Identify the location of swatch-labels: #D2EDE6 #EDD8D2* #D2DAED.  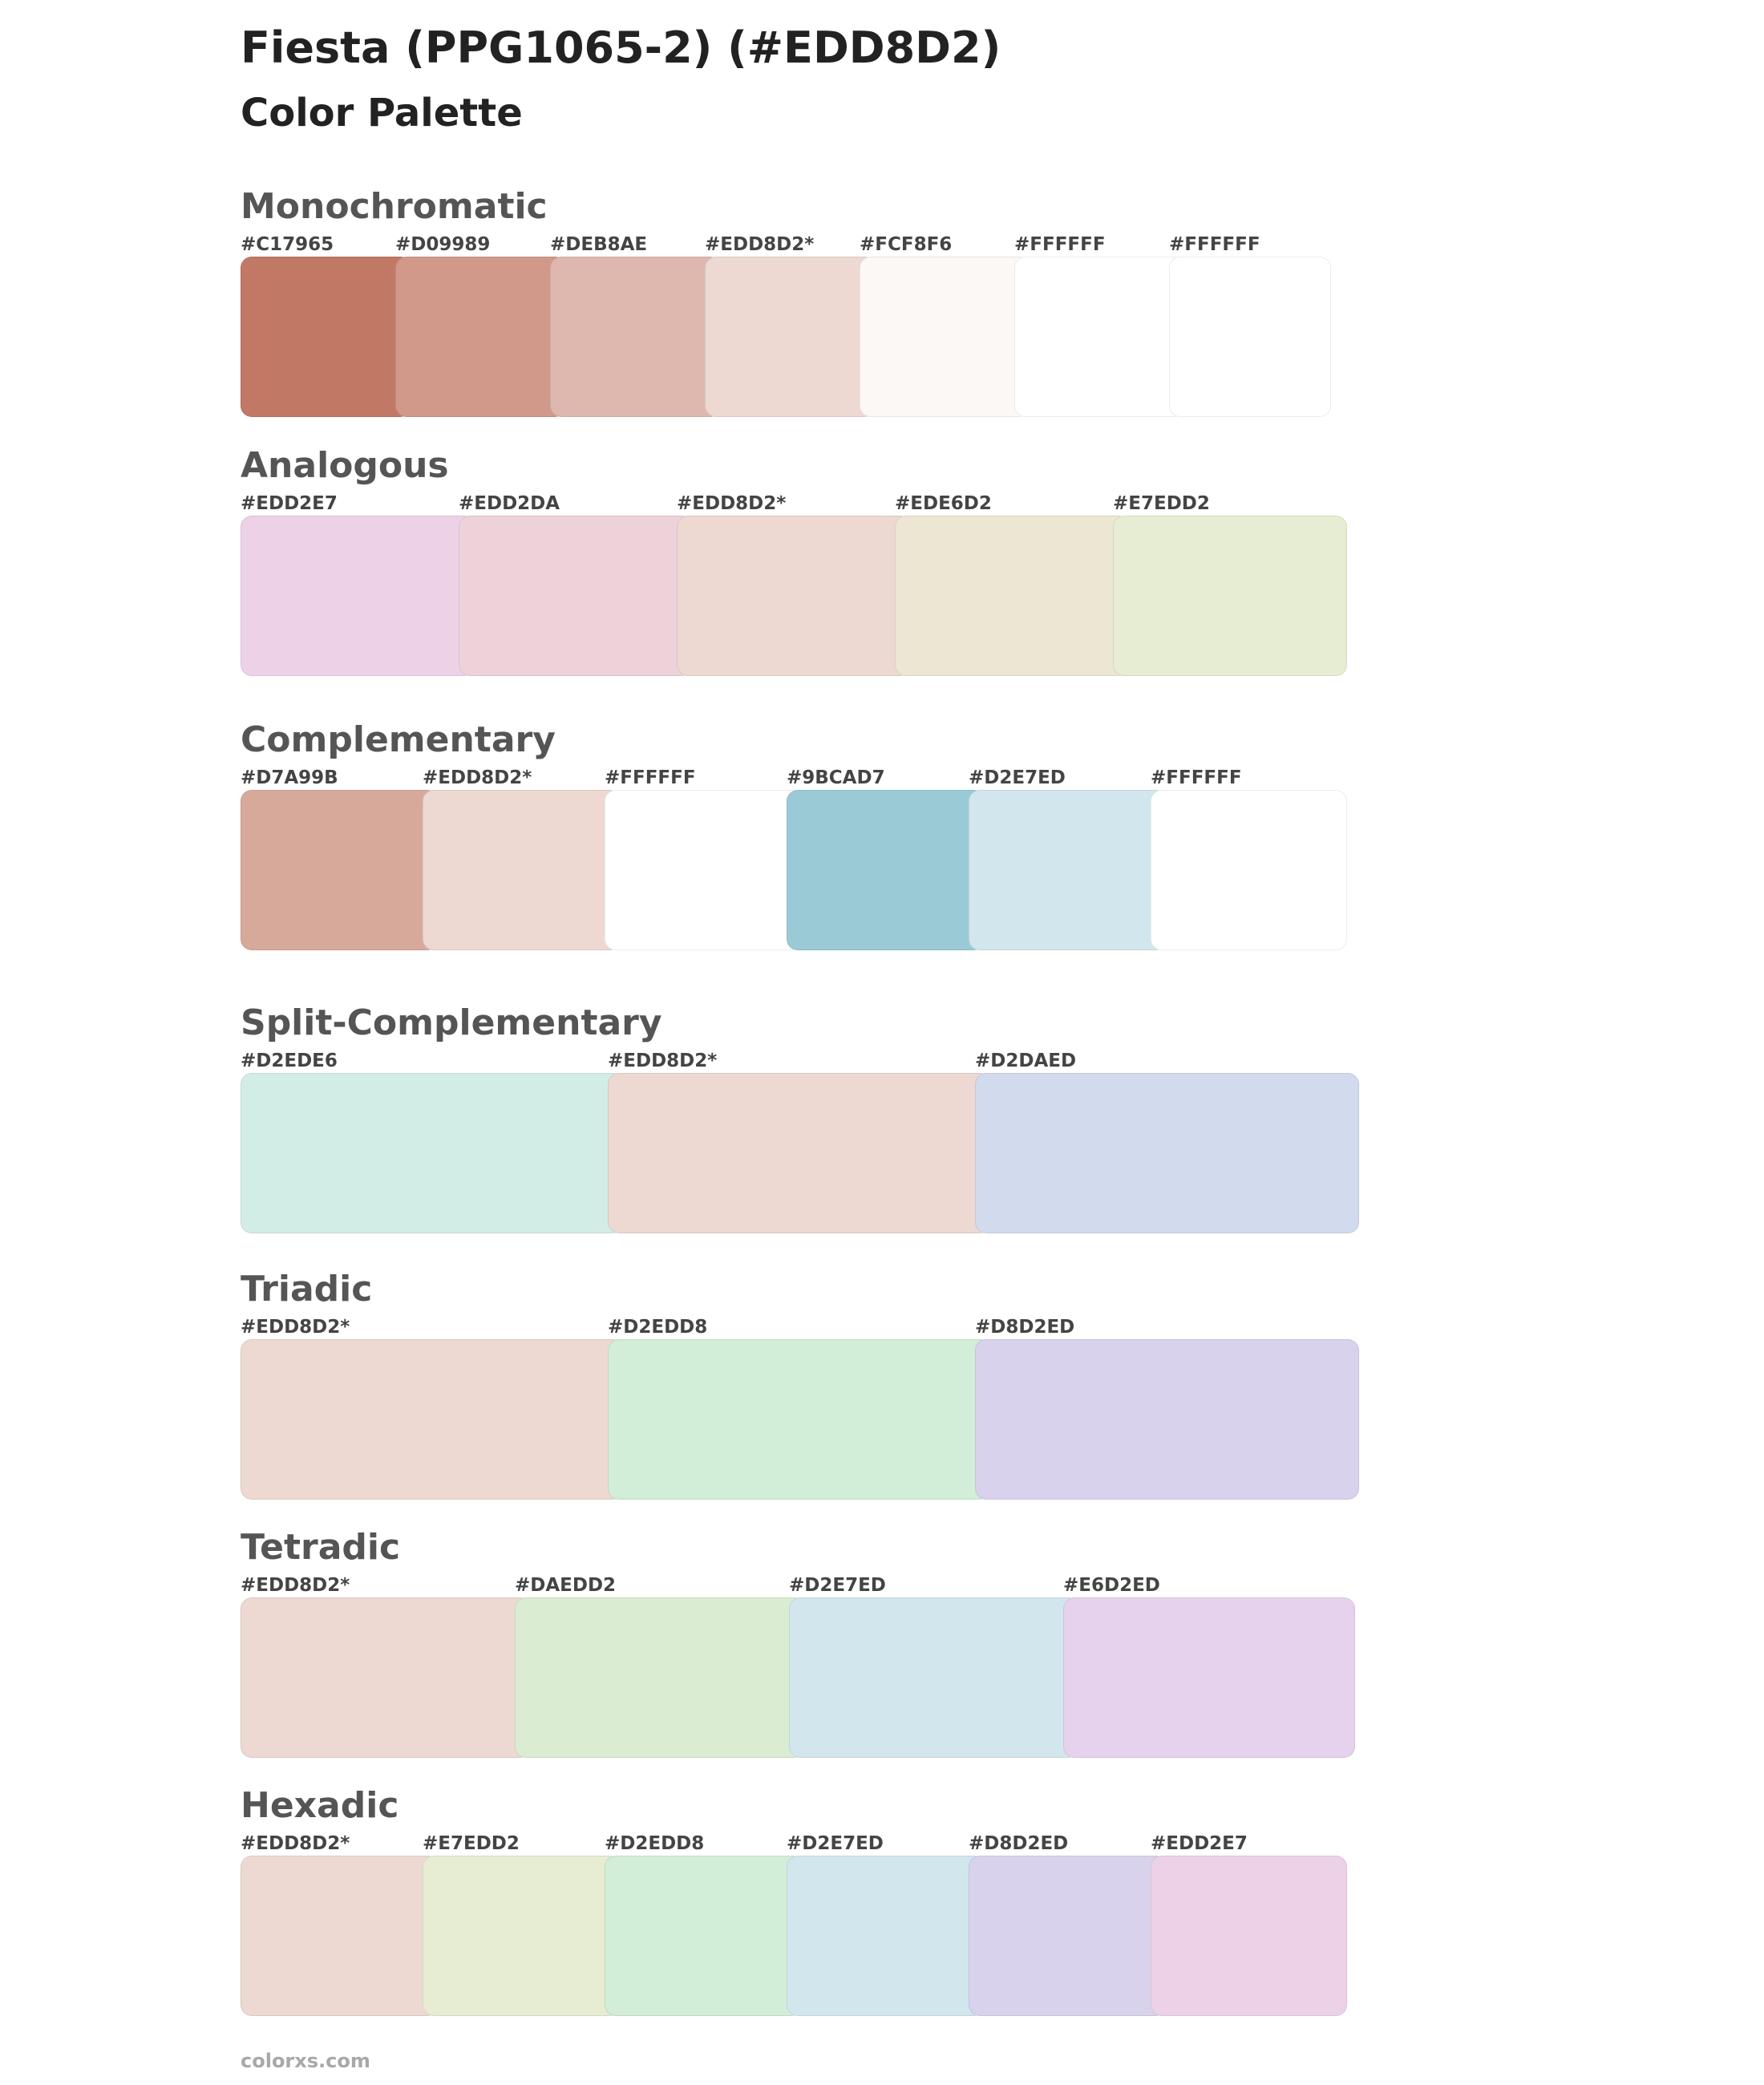
(800, 1061).